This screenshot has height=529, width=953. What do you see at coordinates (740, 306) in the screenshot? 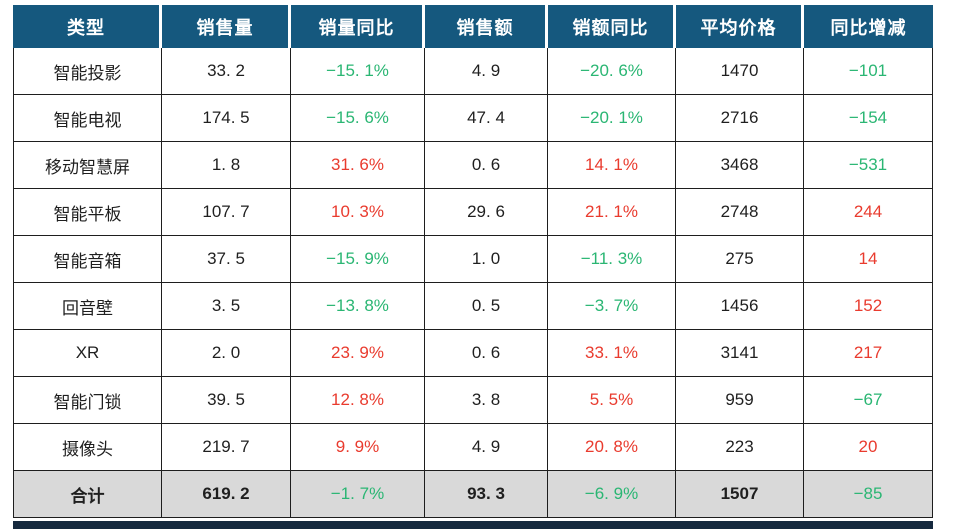
I see `table-cell: 1456` at bounding box center [740, 306].